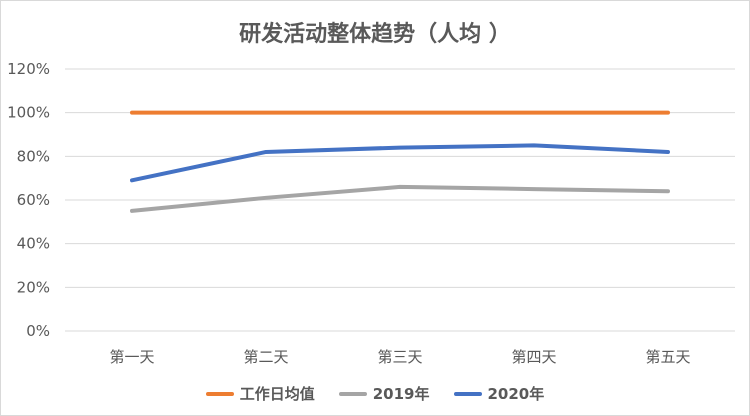 The height and width of the screenshot is (416, 750). I want to click on y-tick-label: 120%, so click(28, 69).